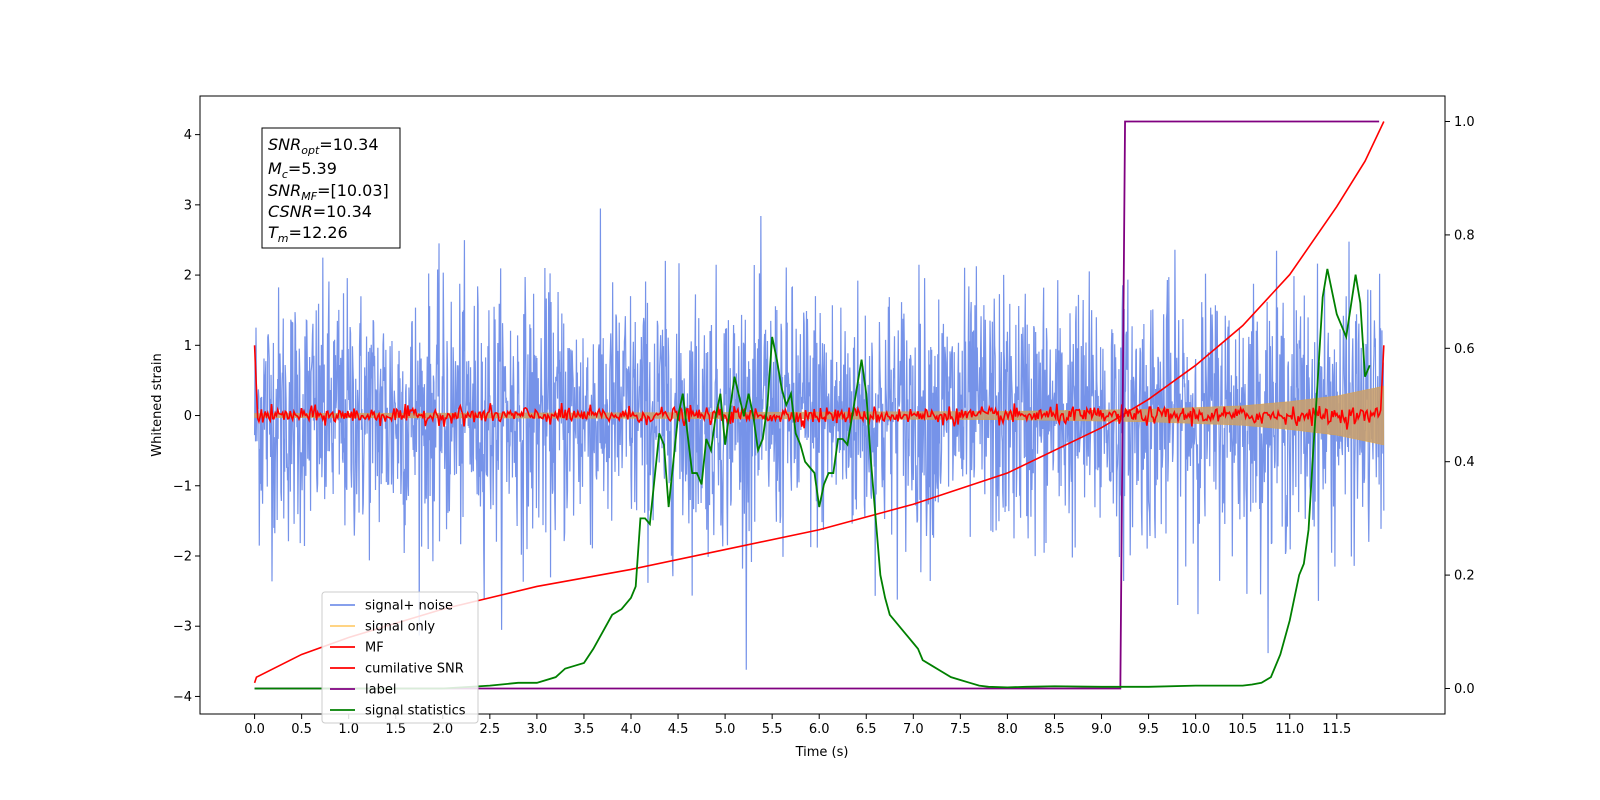 Image resolution: width=1600 pixels, height=800 pixels. What do you see at coordinates (960, 729) in the screenshot?
I see `x-tick-label: 7.5` at bounding box center [960, 729].